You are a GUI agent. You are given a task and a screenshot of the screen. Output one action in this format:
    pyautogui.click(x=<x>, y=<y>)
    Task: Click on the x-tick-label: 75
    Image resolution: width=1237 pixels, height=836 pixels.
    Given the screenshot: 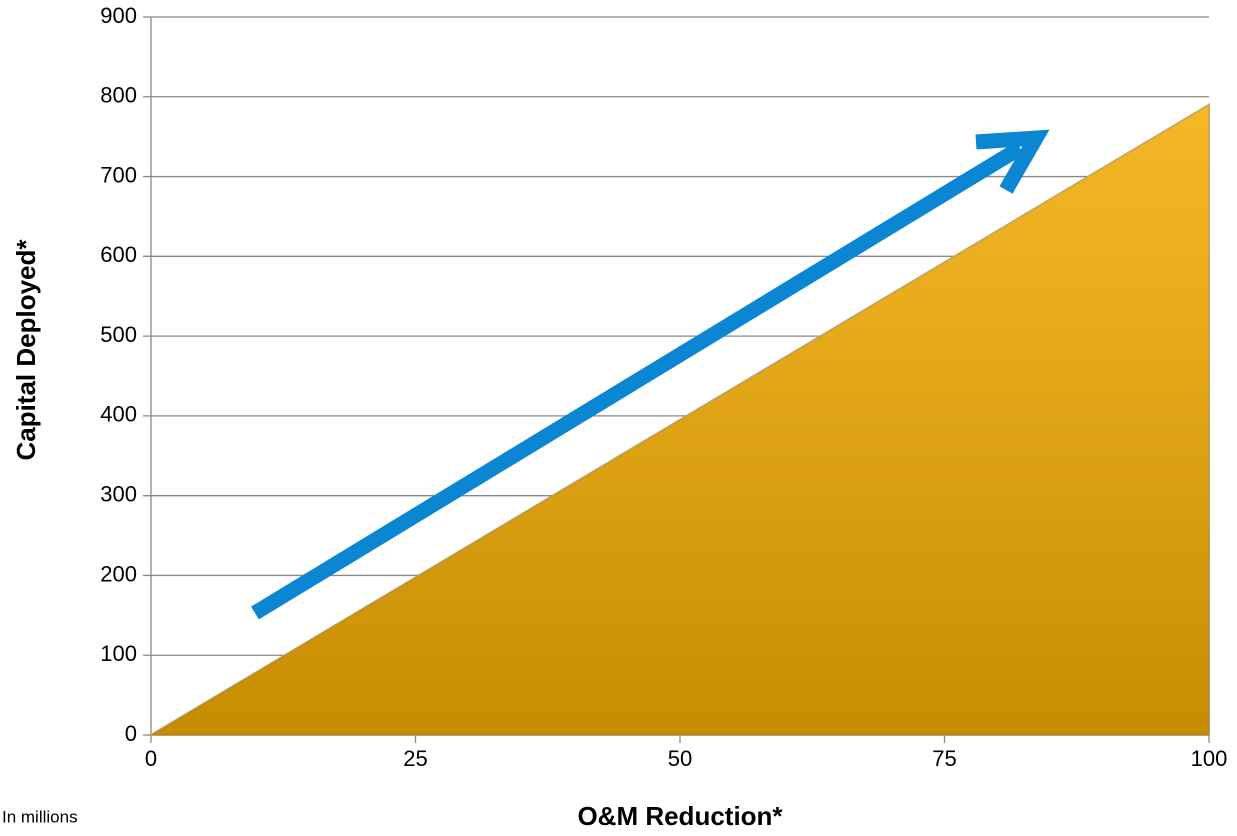 What is the action you would take?
    pyautogui.click(x=944, y=758)
    